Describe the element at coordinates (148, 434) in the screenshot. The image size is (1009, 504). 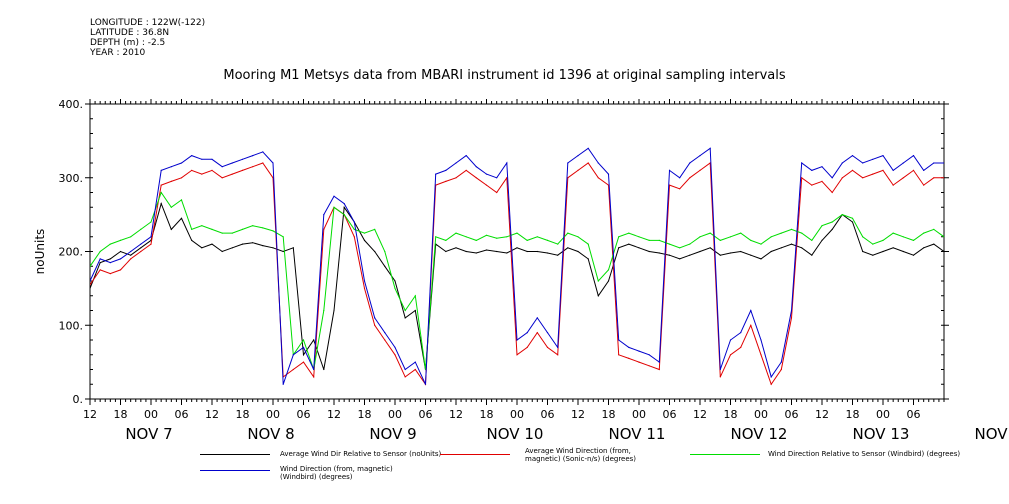
I see `x-day-label: NOV 7` at that location.